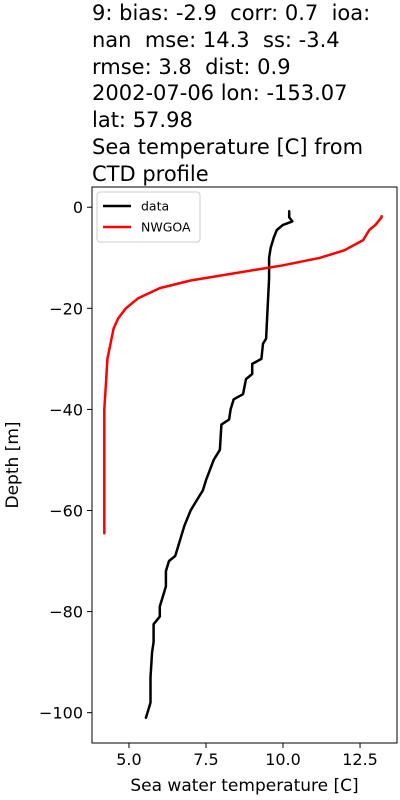  Describe the element at coordinates (216, 39) in the screenshot. I see `title-line: nan mse: 14.3 ss: -3.4` at that location.